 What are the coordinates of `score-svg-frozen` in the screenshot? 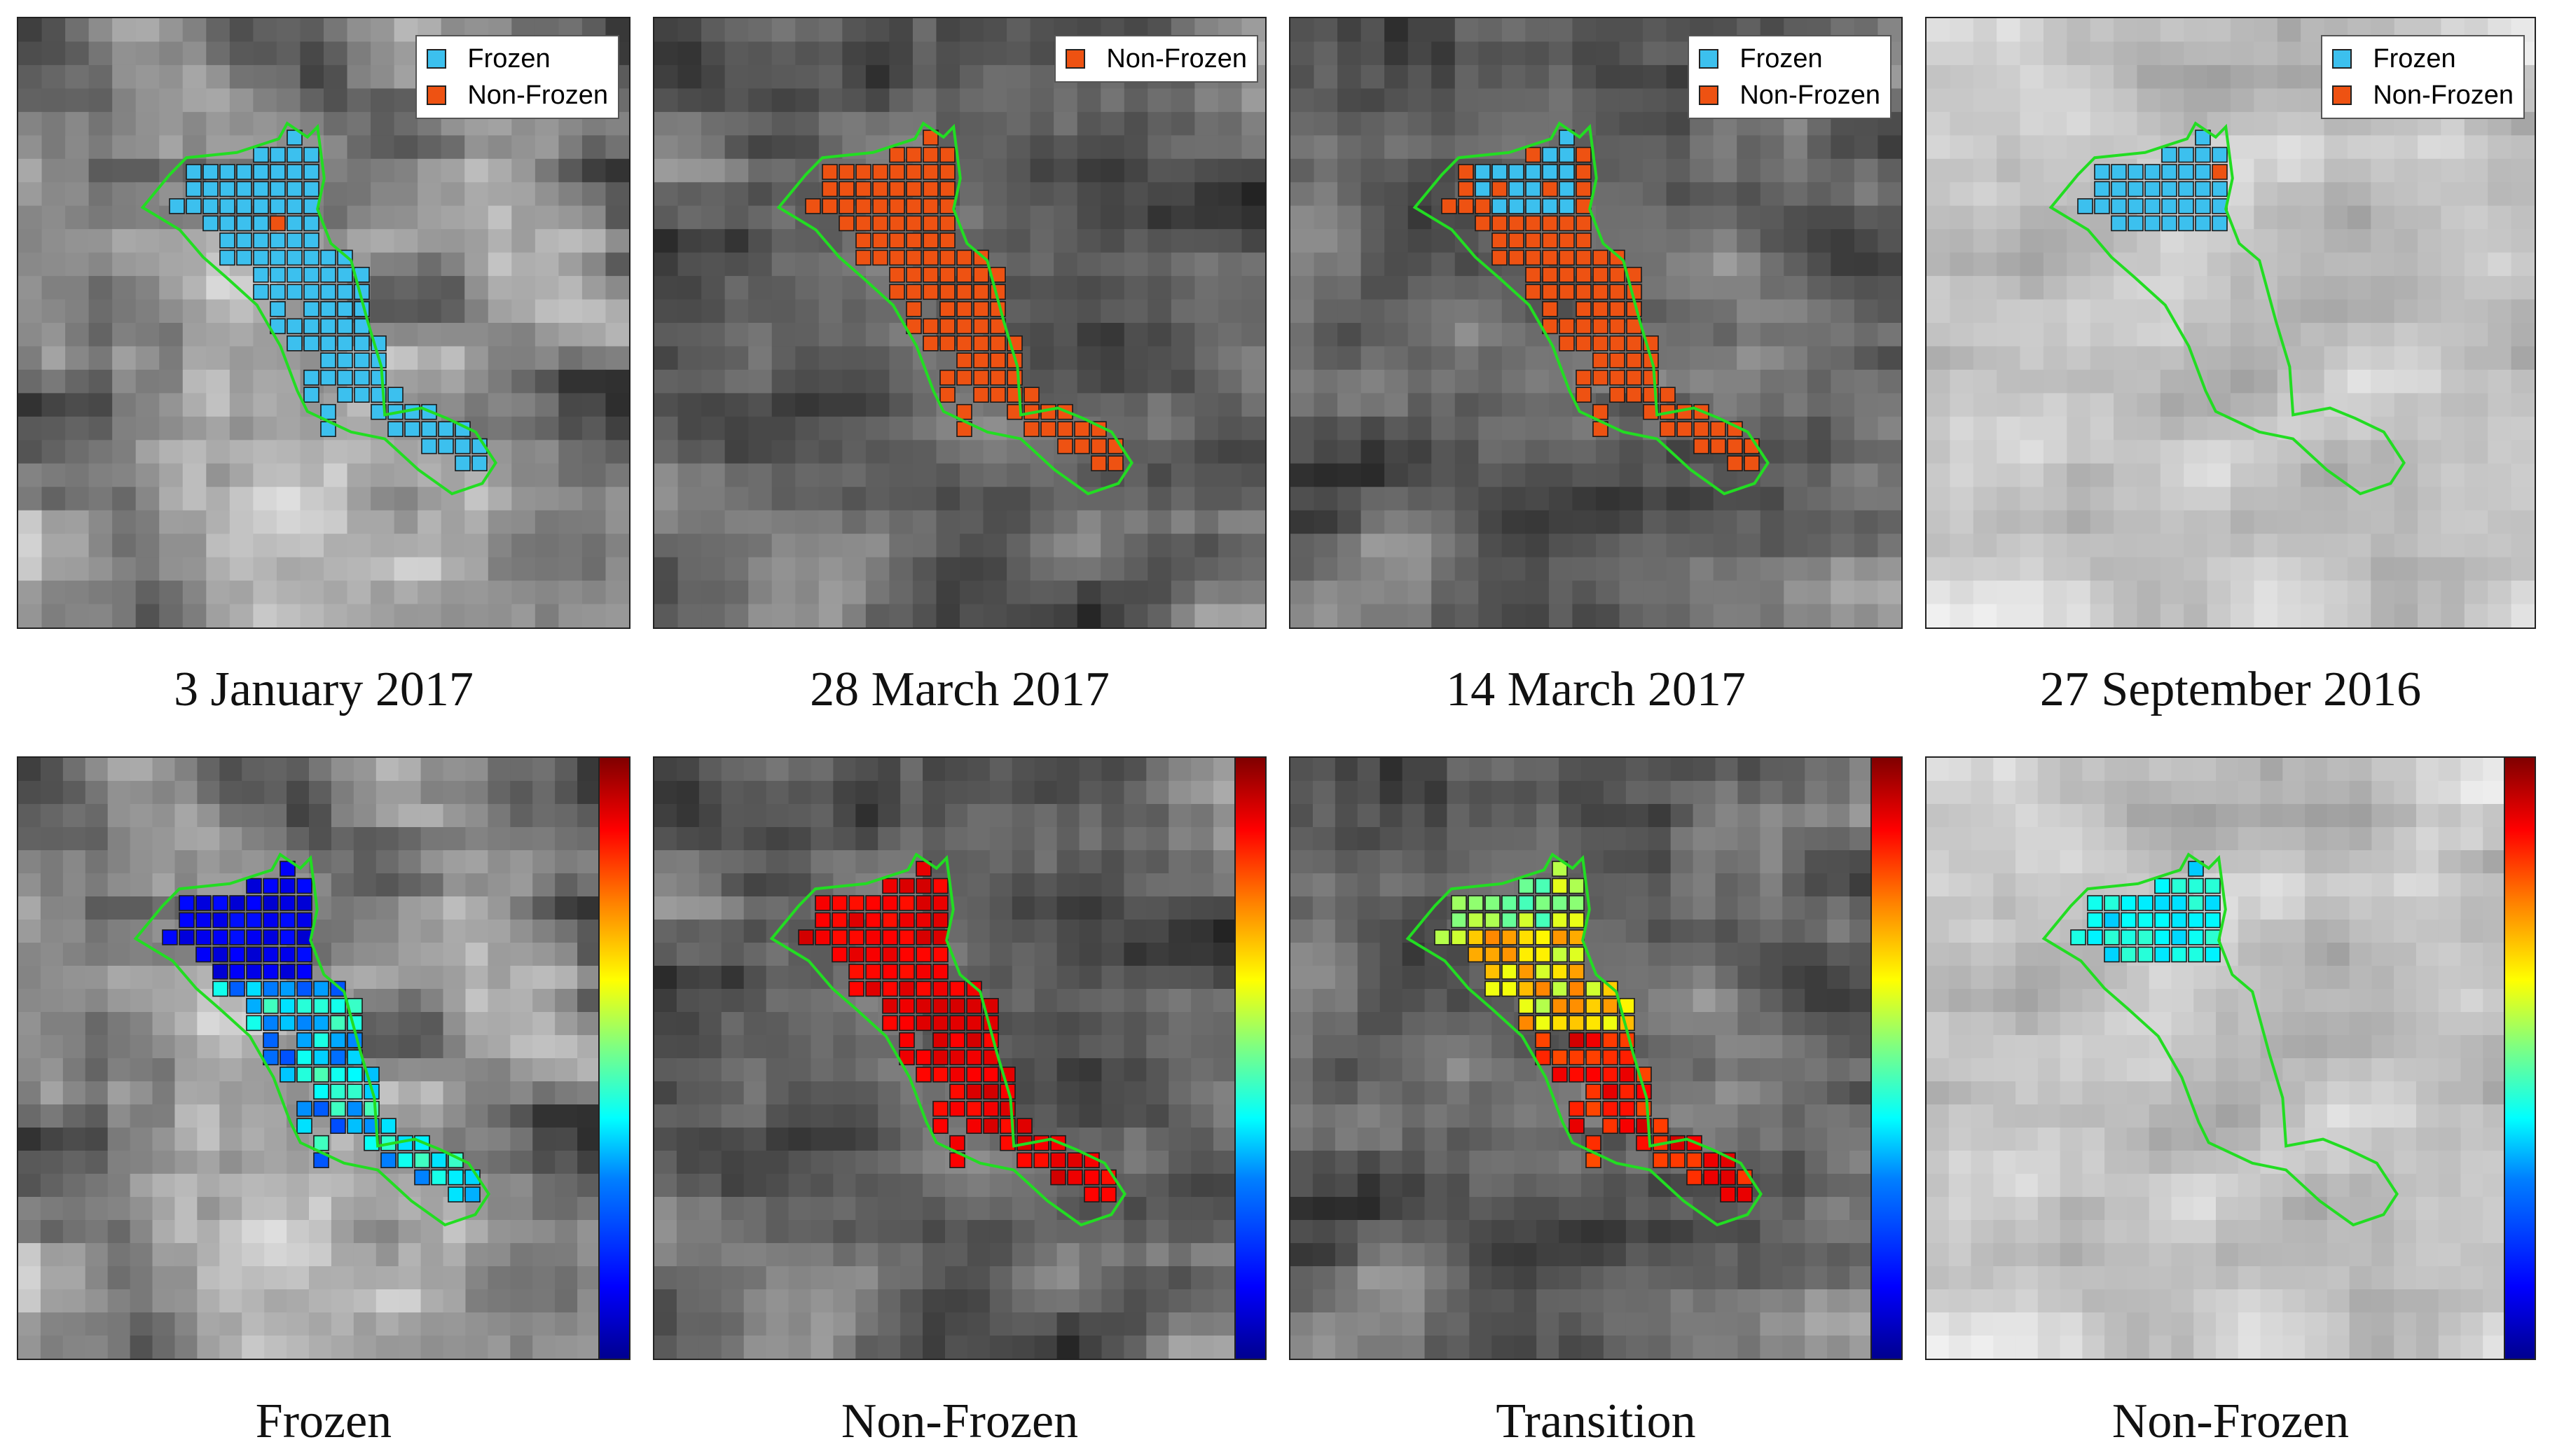 It's located at (309, 1058).